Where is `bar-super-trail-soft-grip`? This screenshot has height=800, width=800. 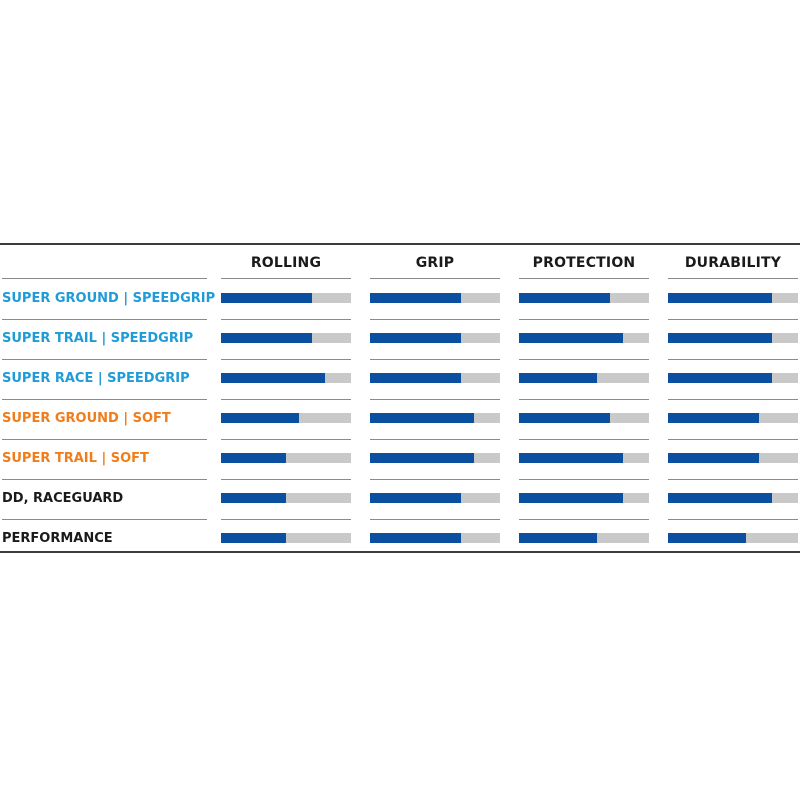 bar-super-trail-soft-grip is located at coordinates (422, 458).